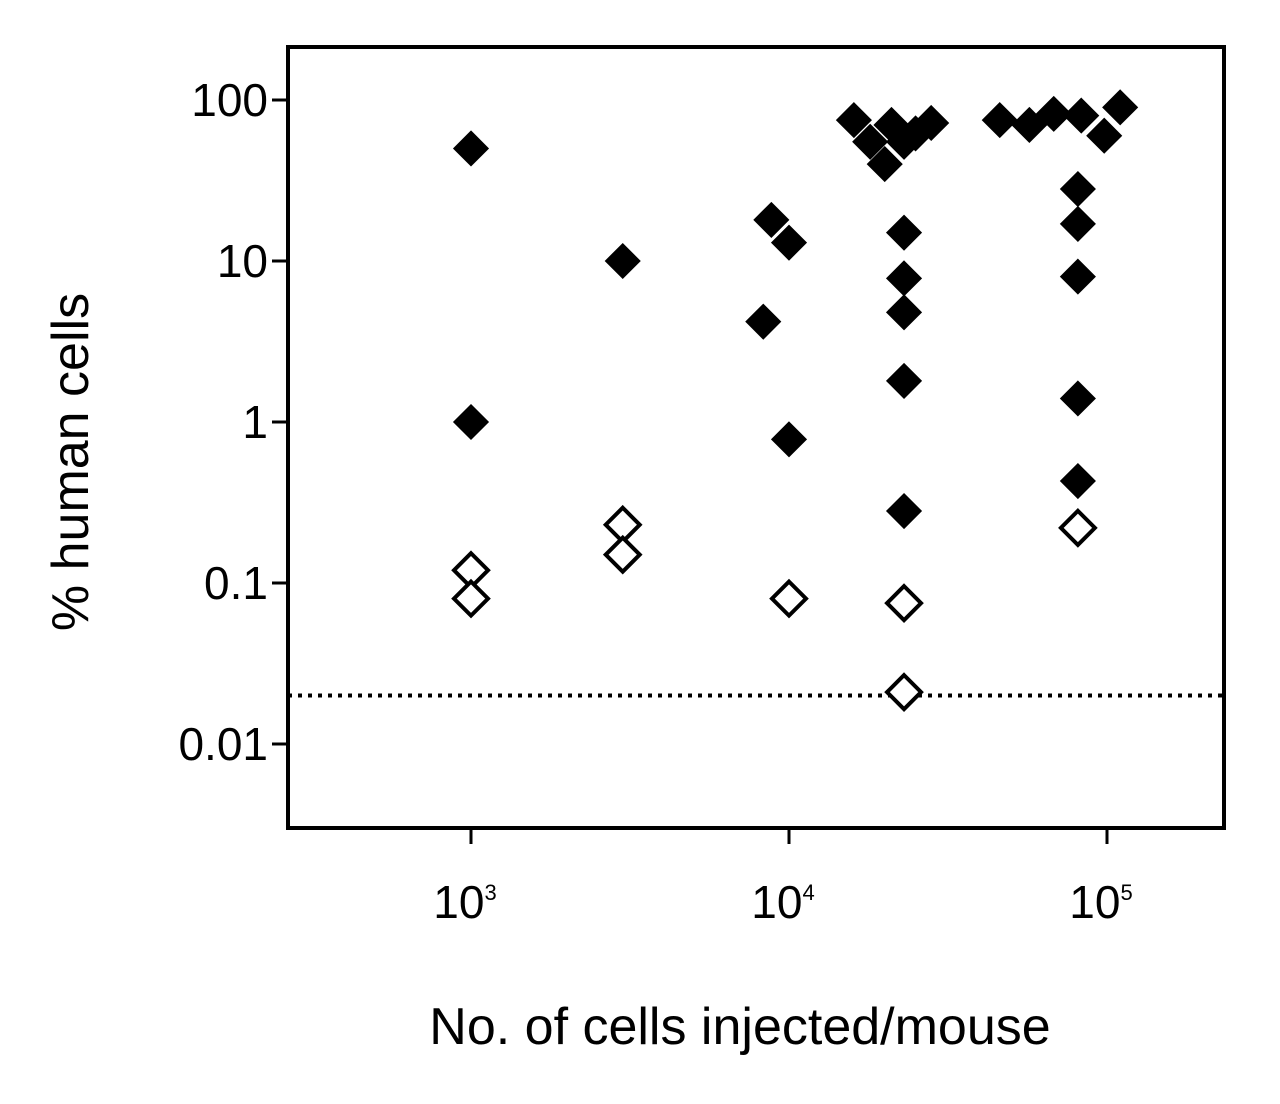 The image size is (1280, 1104). I want to click on x-axis-ticks: 10³ 10⁴ 10⁵, so click(783, 878).